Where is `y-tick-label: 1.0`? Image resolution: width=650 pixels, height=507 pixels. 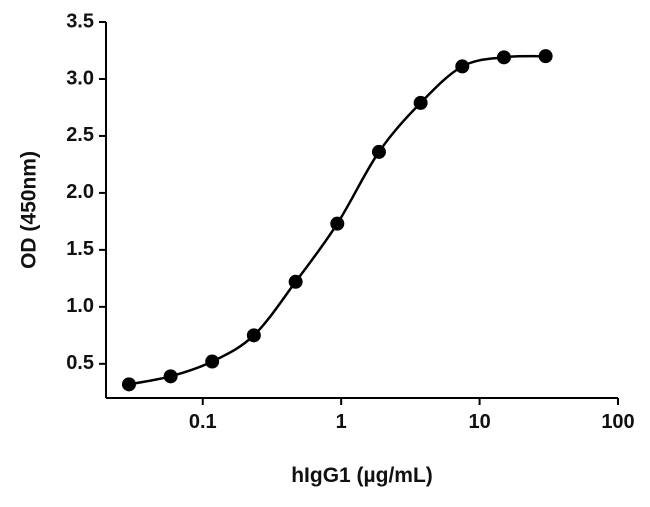 y-tick-label: 1.0 is located at coordinates (80, 306).